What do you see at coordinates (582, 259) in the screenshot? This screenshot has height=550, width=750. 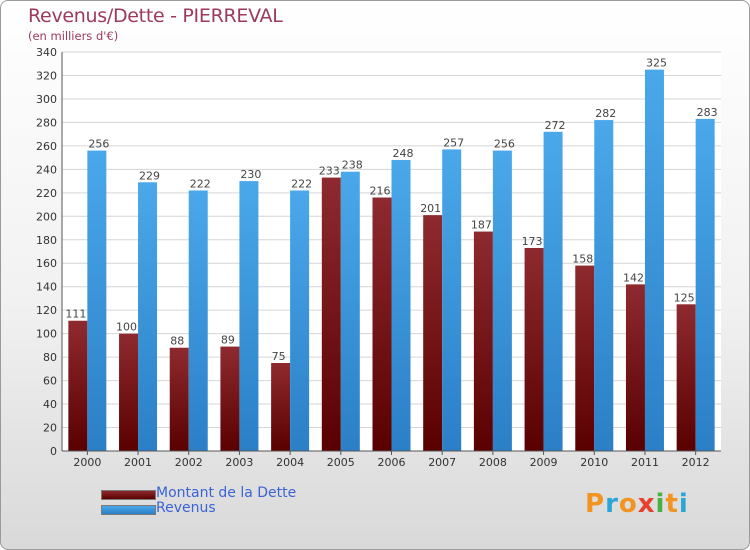 I see `data-label-dette: 158` at bounding box center [582, 259].